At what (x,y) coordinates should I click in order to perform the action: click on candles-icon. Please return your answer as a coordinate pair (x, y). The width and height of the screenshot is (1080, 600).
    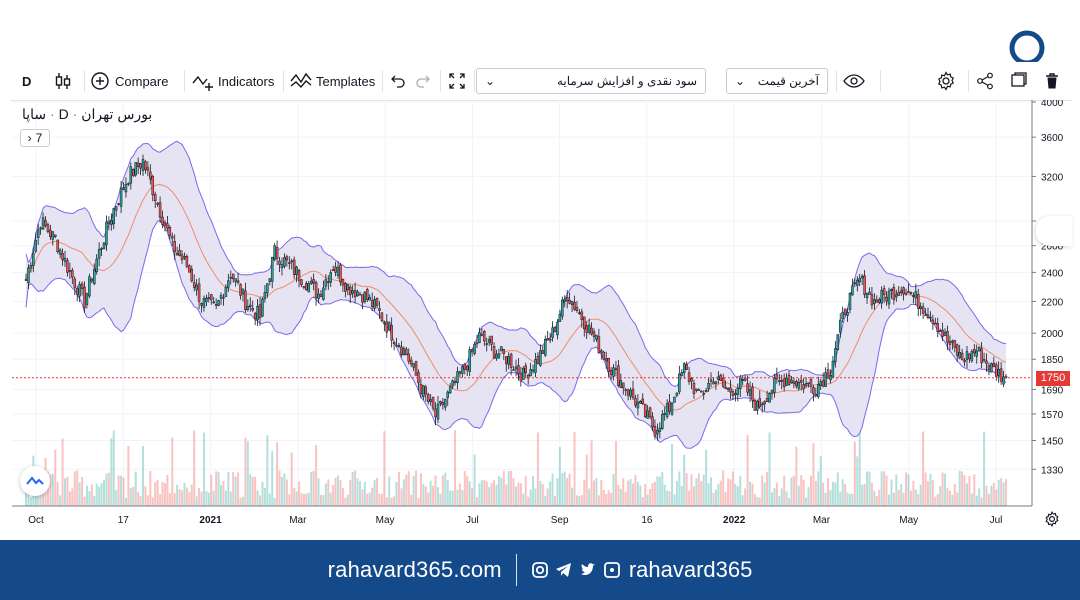
    Looking at the image, I should click on (63, 81).